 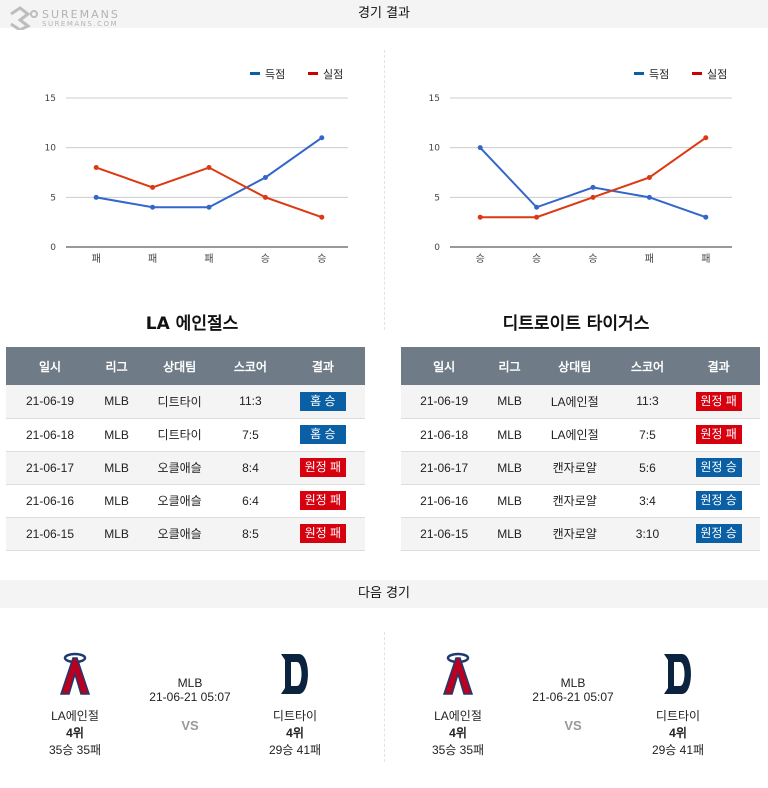 I want to click on table-cell: 3:10, so click(x=647, y=534).